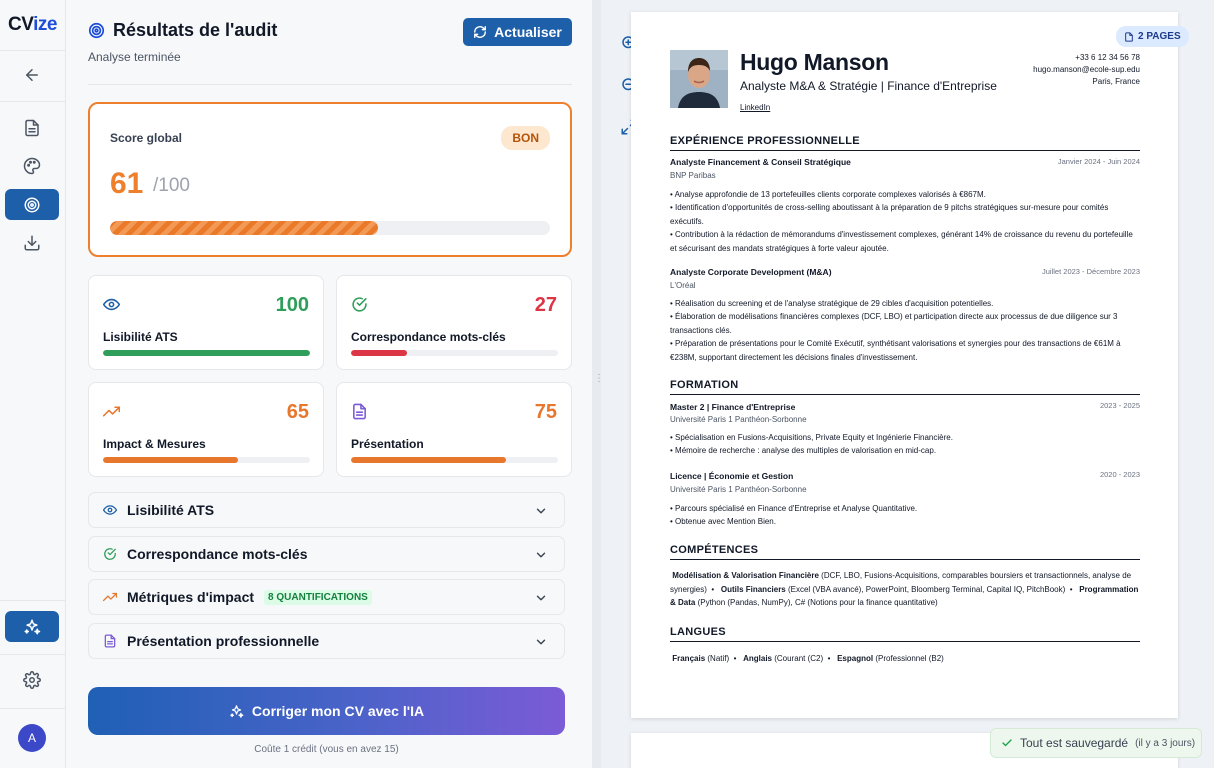 Image resolution: width=1214 pixels, height=768 pixels. What do you see at coordinates (171, 510) in the screenshot?
I see `section-label: Lisibilité ATS` at bounding box center [171, 510].